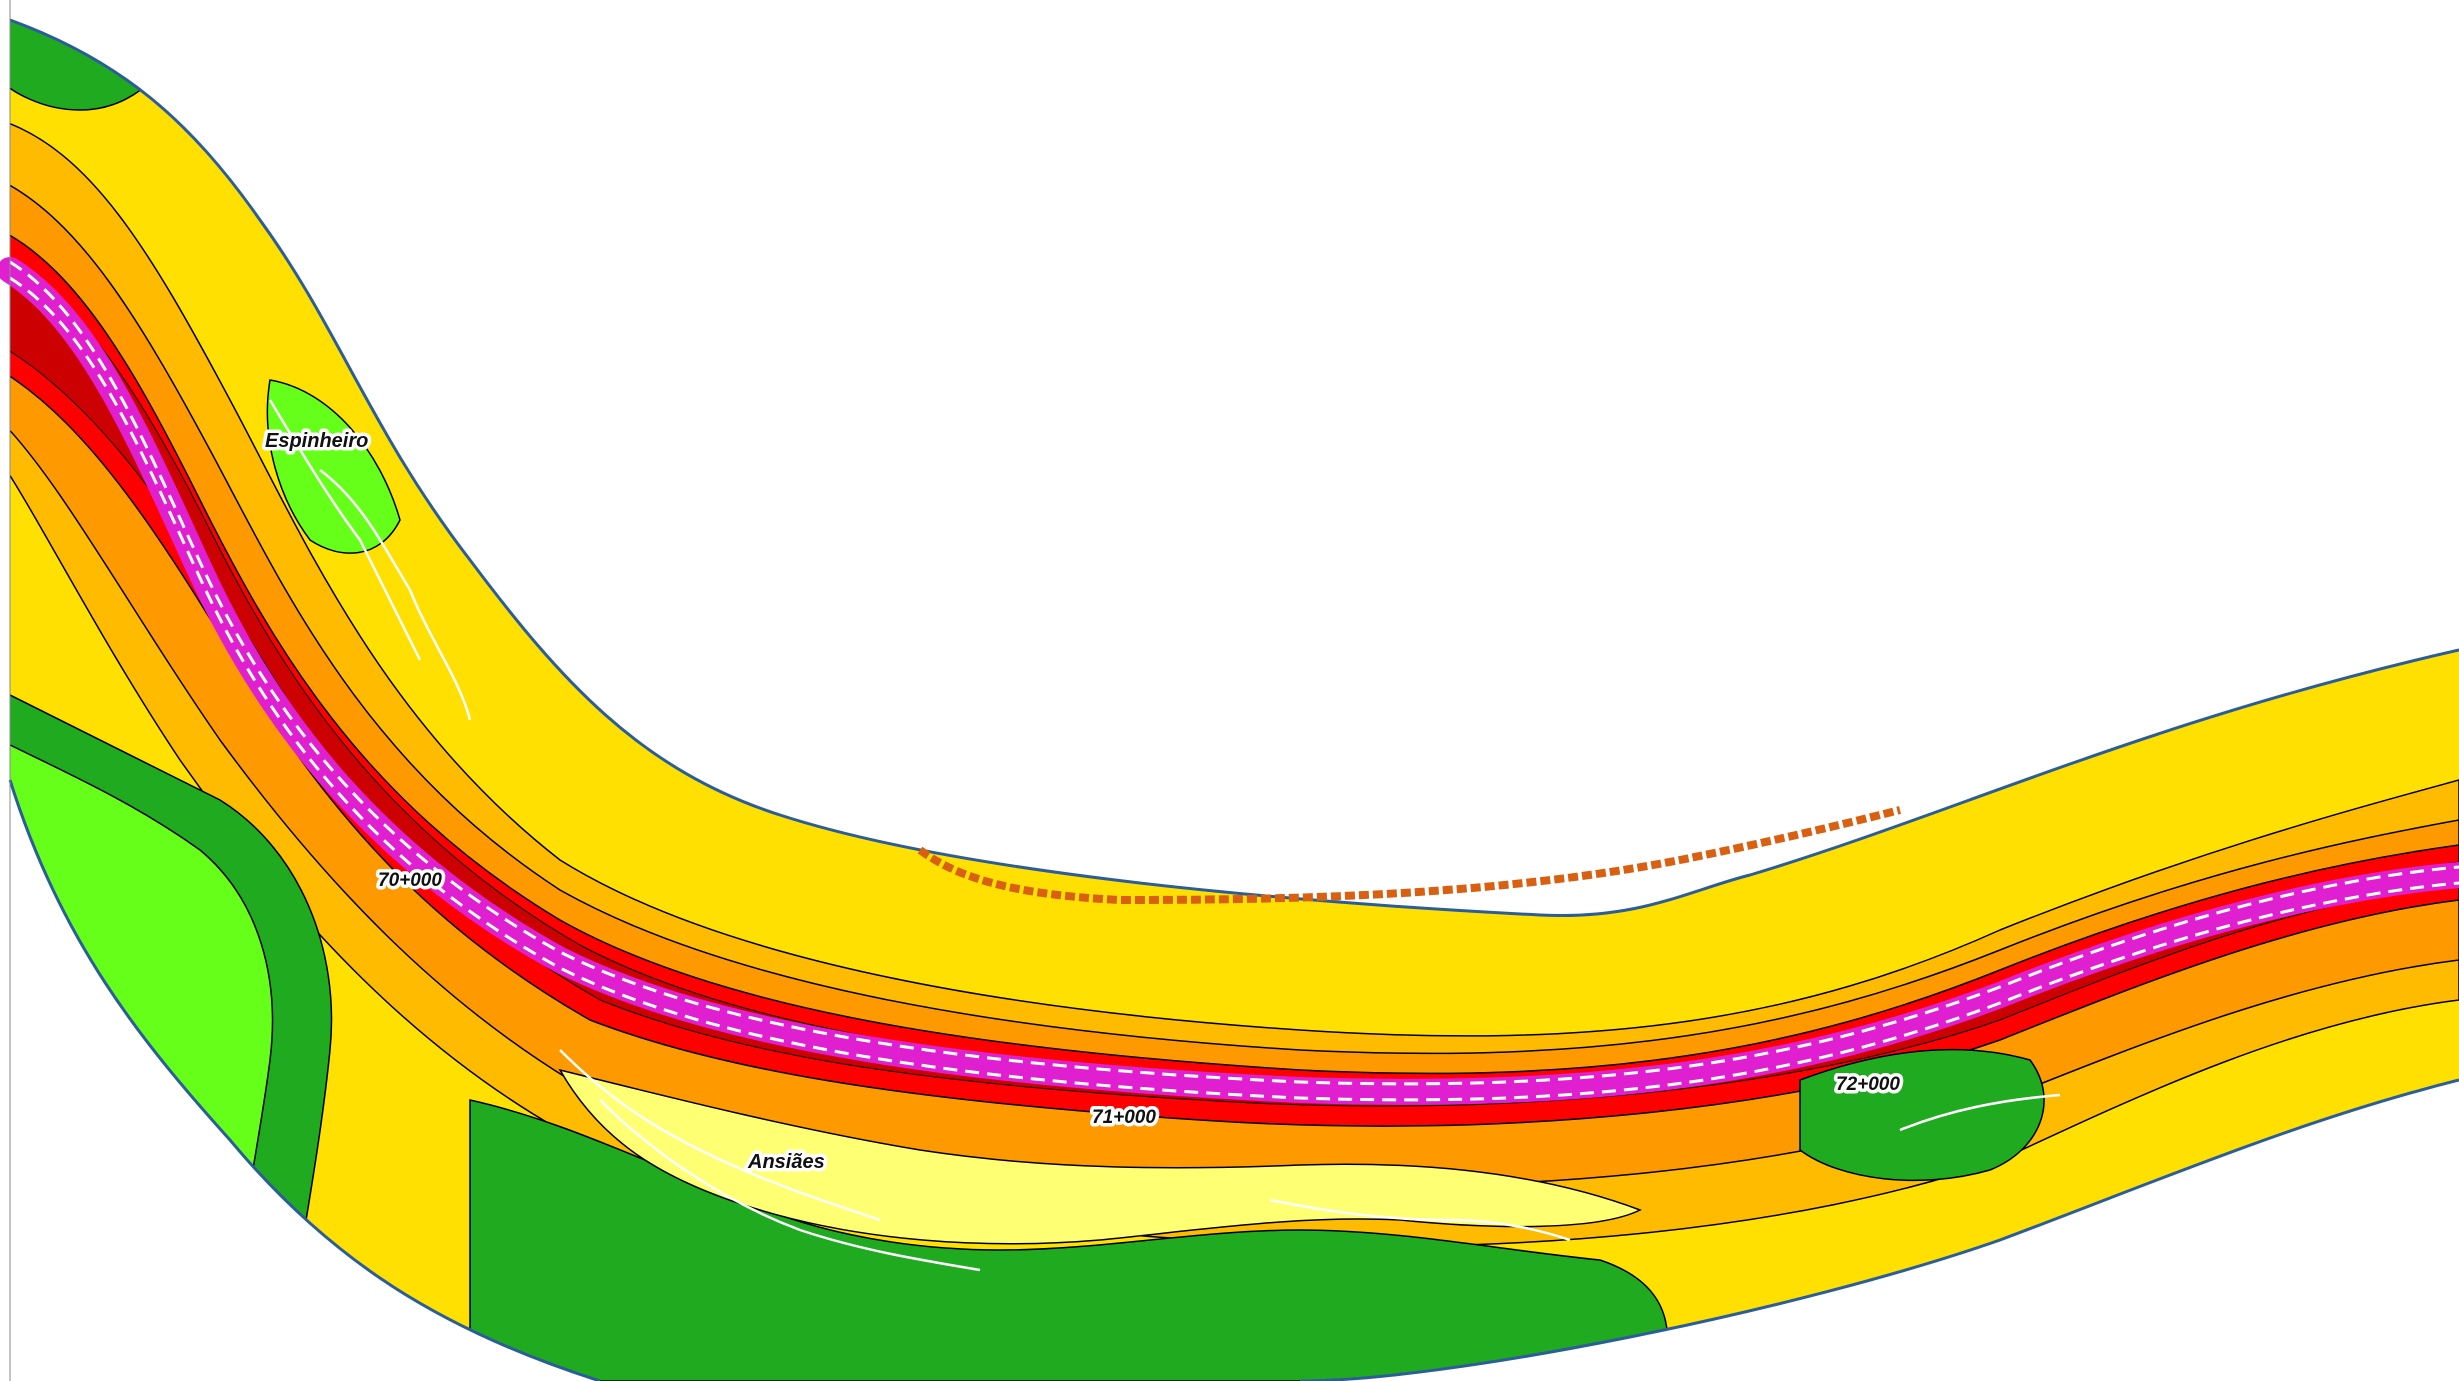  What do you see at coordinates (1868, 1084) in the screenshot?
I see `chainage-label-72000: 72+000` at bounding box center [1868, 1084].